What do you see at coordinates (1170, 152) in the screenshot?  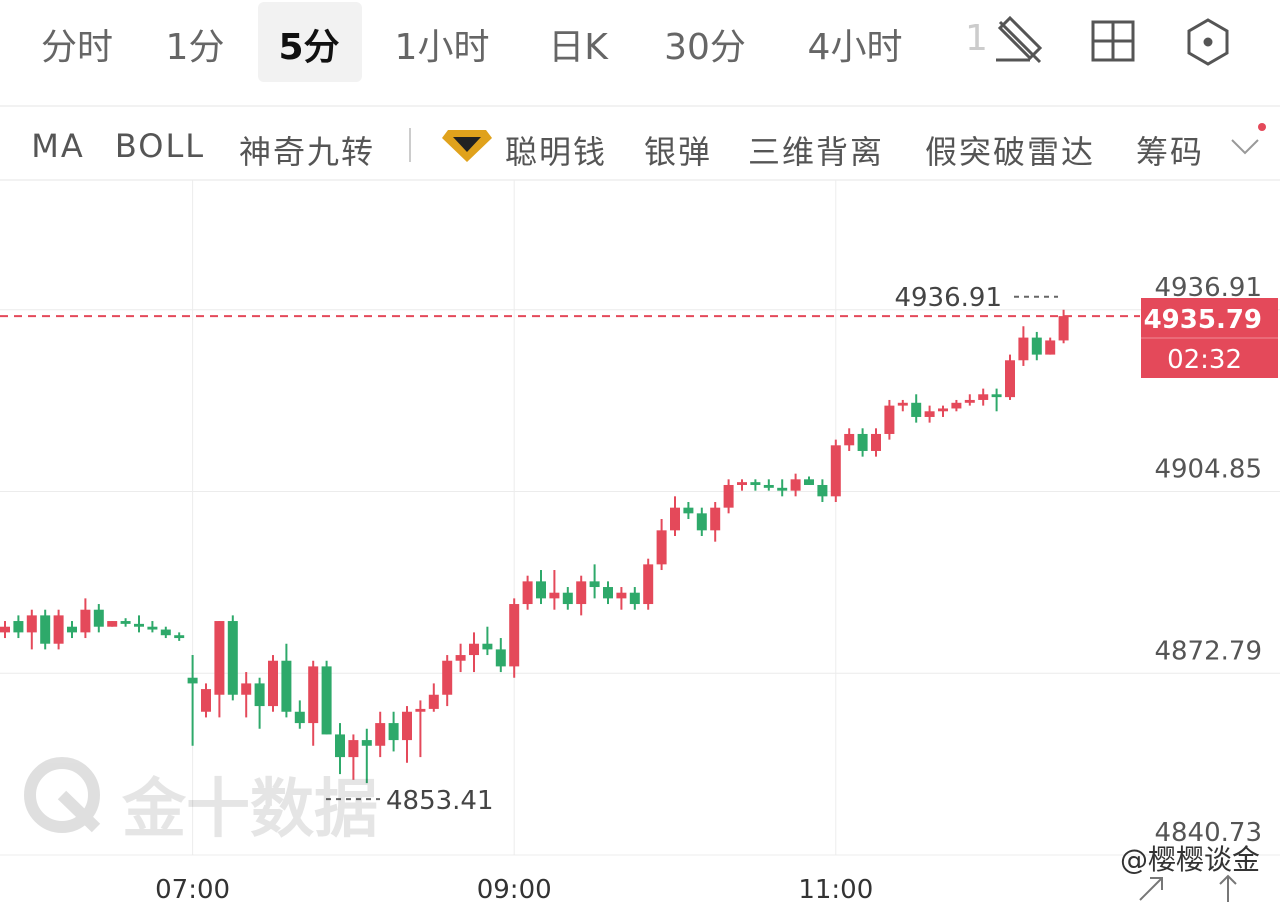 I see `indicator-tab: 筹码` at bounding box center [1170, 152].